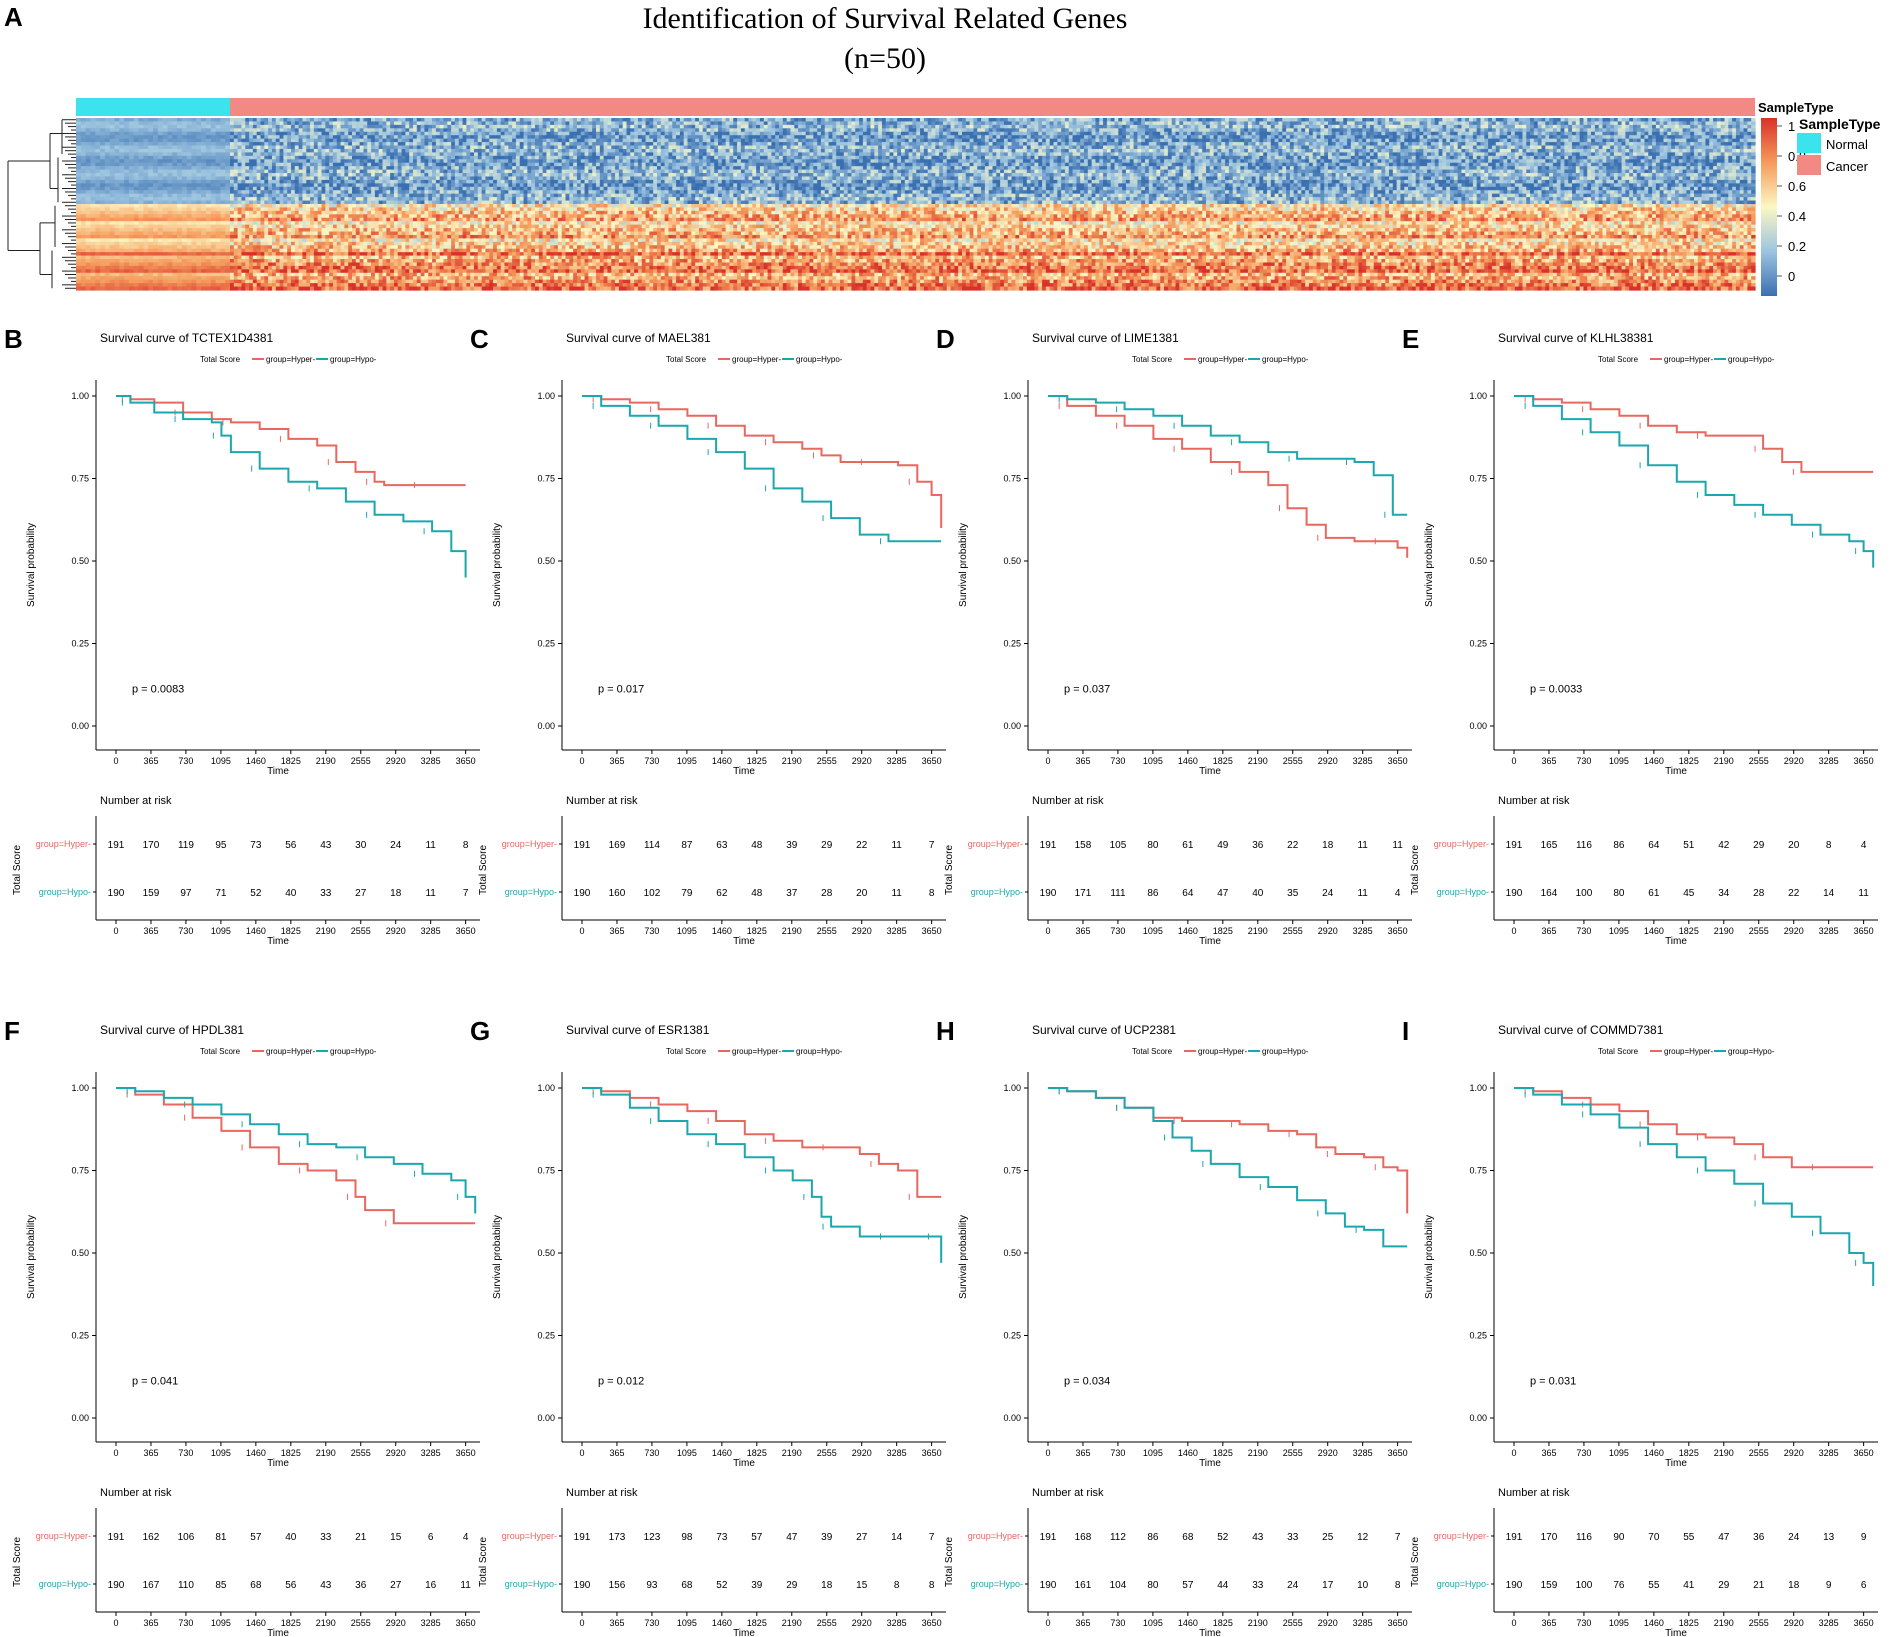 This screenshot has height=1637, width=1900. What do you see at coordinates (1689, 1537) in the screenshot?
I see `risk-count-hyper: 55` at bounding box center [1689, 1537].